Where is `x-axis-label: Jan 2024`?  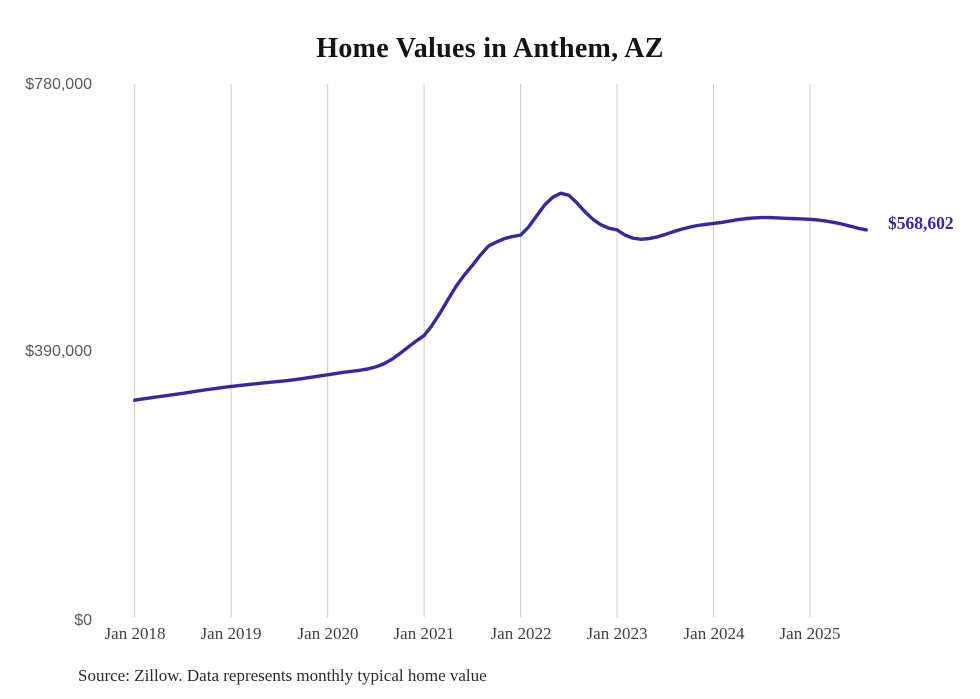 x-axis-label: Jan 2024 is located at coordinates (714, 633).